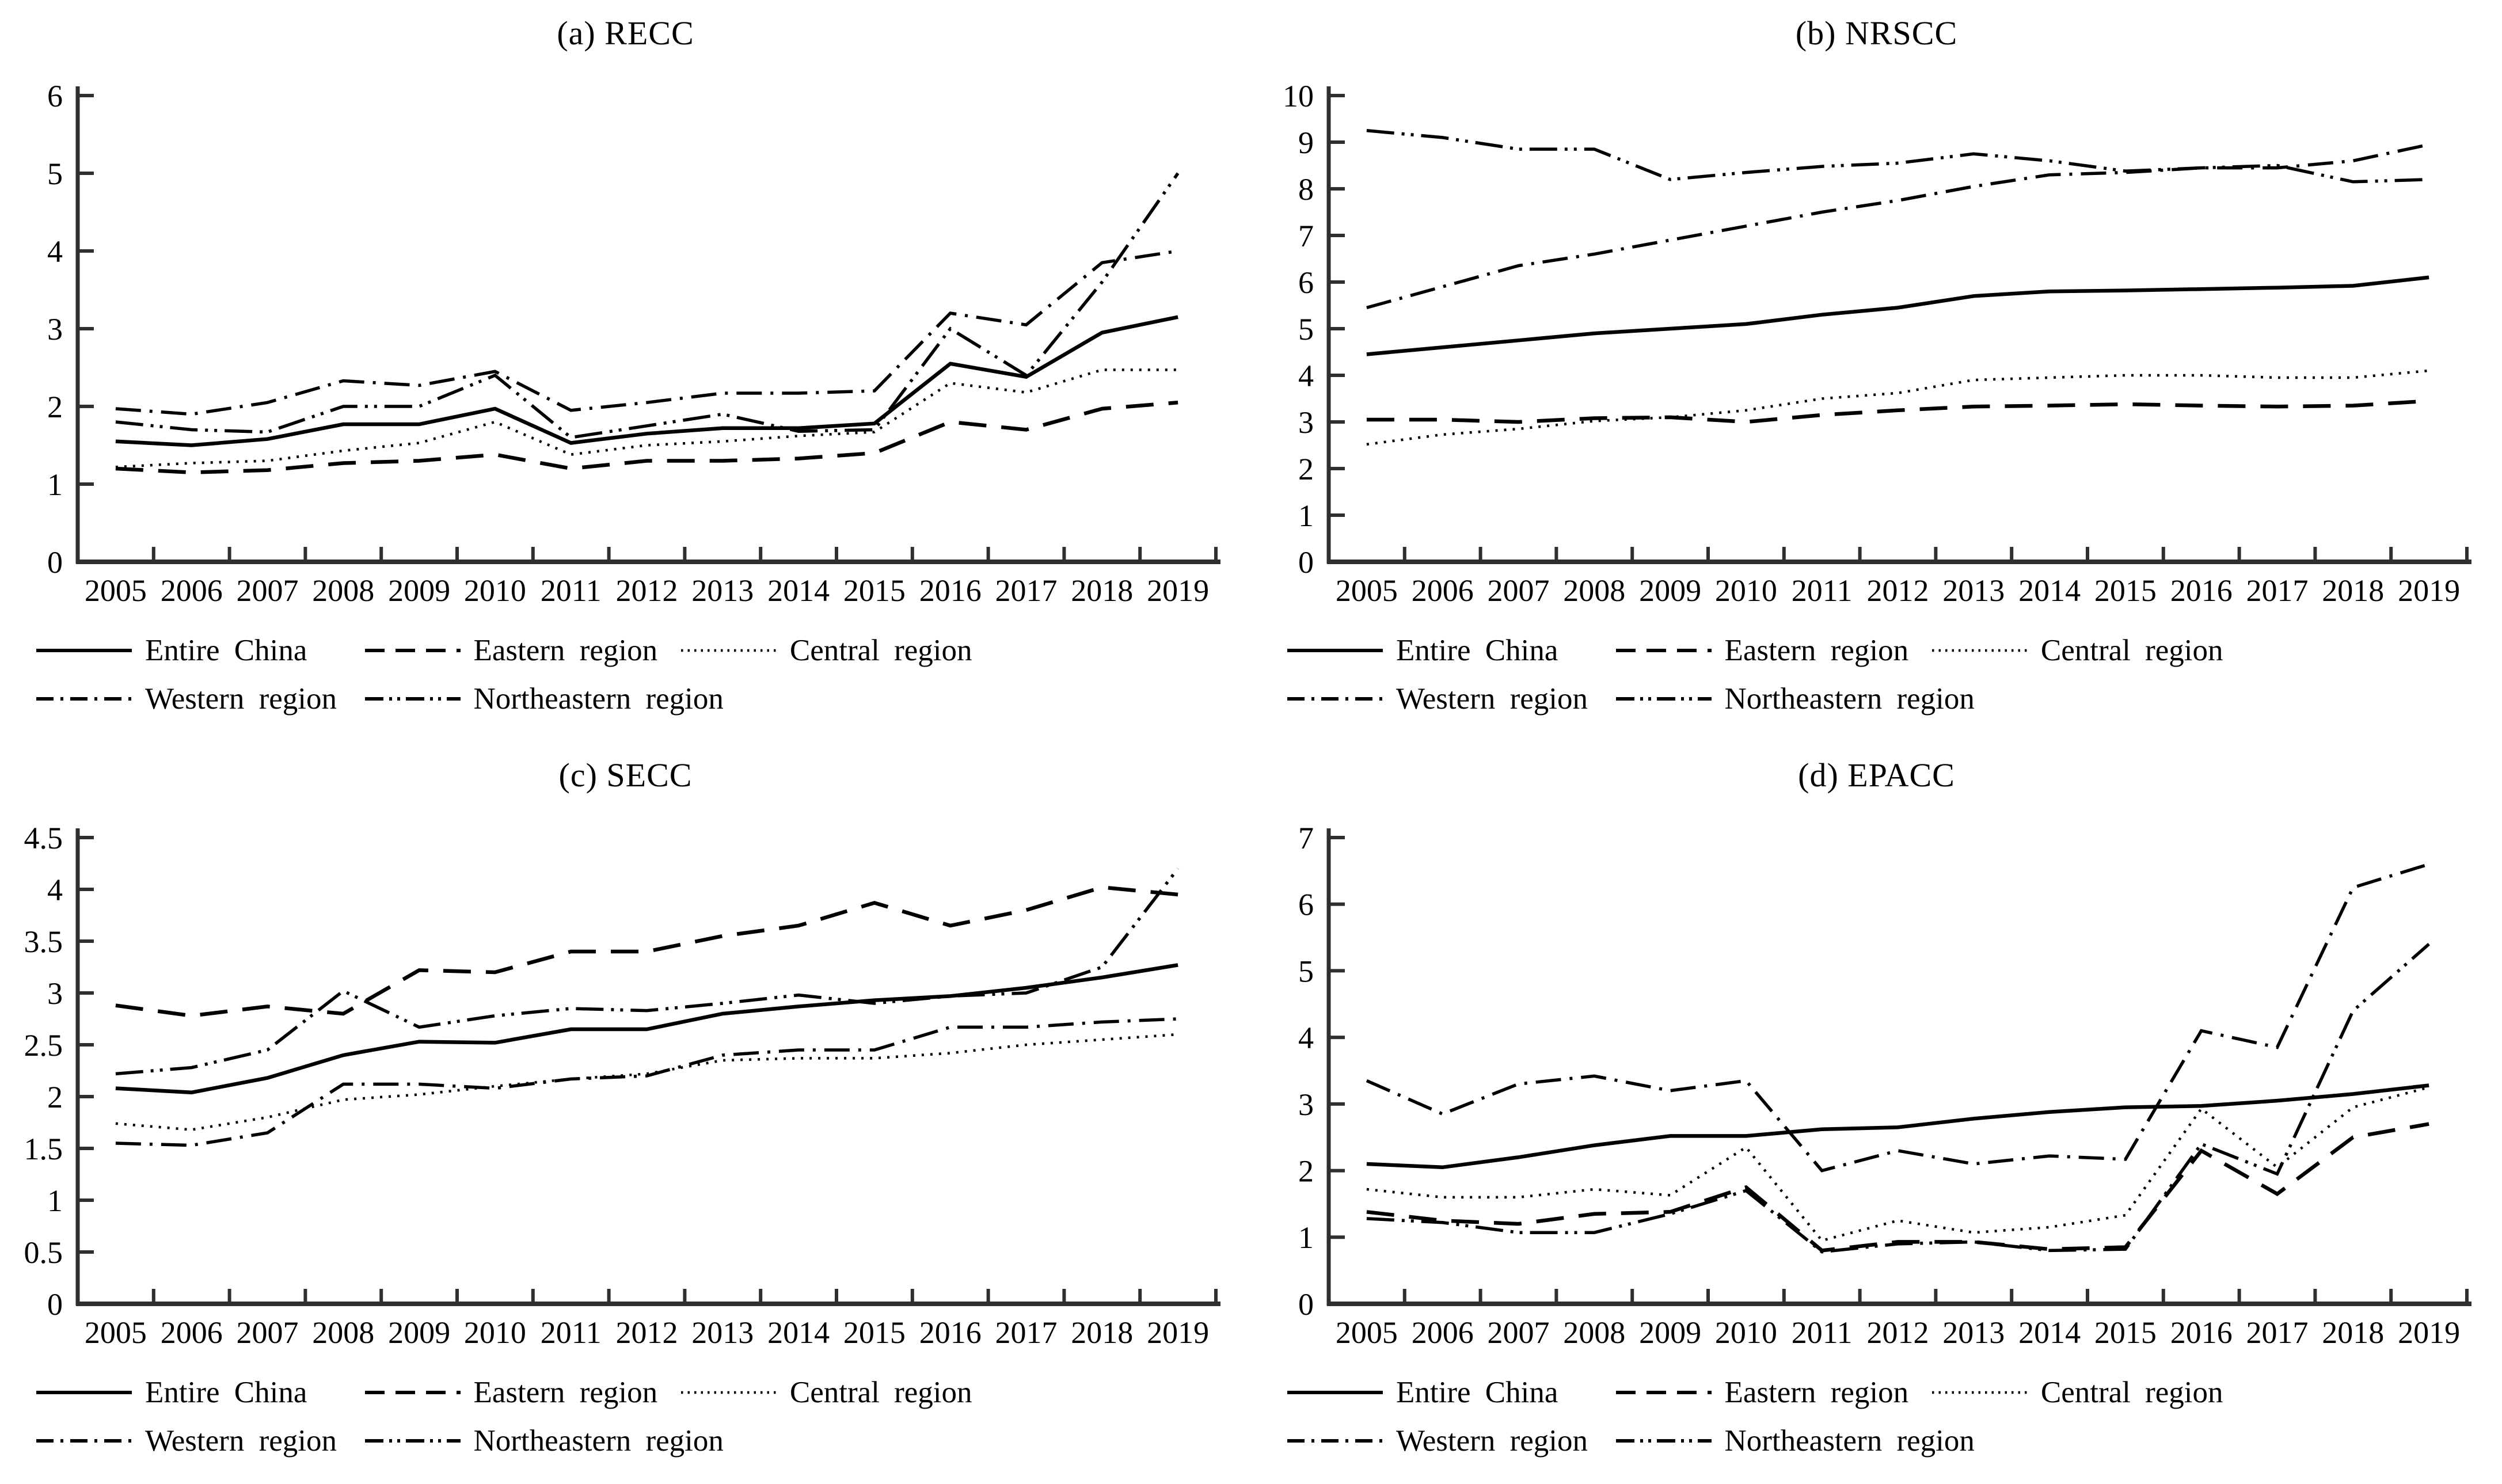 The image size is (2502, 1484). Describe the element at coordinates (43, 838) in the screenshot. I see `y-tick-label: 4.5` at that location.